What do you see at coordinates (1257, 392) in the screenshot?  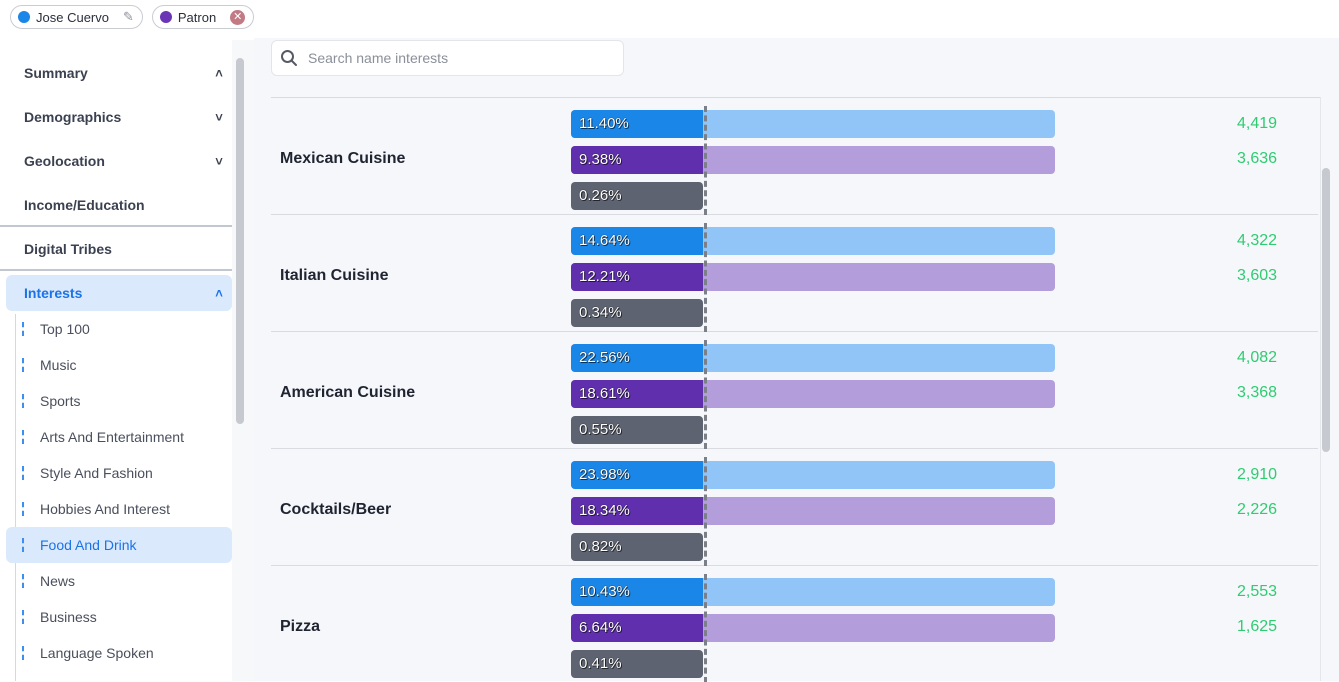 I see `brand2-count: 3,368` at bounding box center [1257, 392].